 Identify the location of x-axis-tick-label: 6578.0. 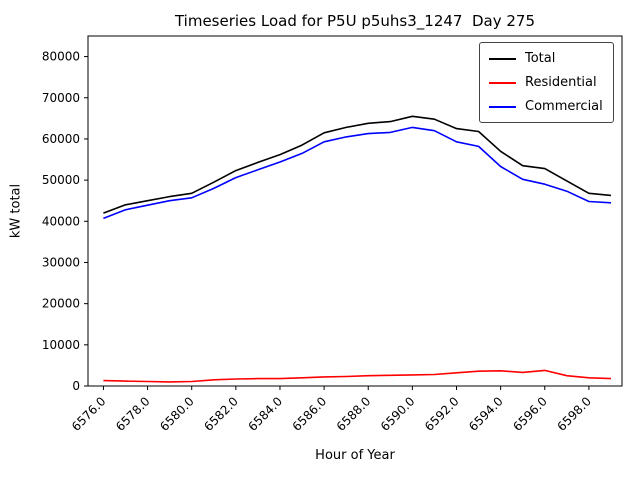
(133, 414).